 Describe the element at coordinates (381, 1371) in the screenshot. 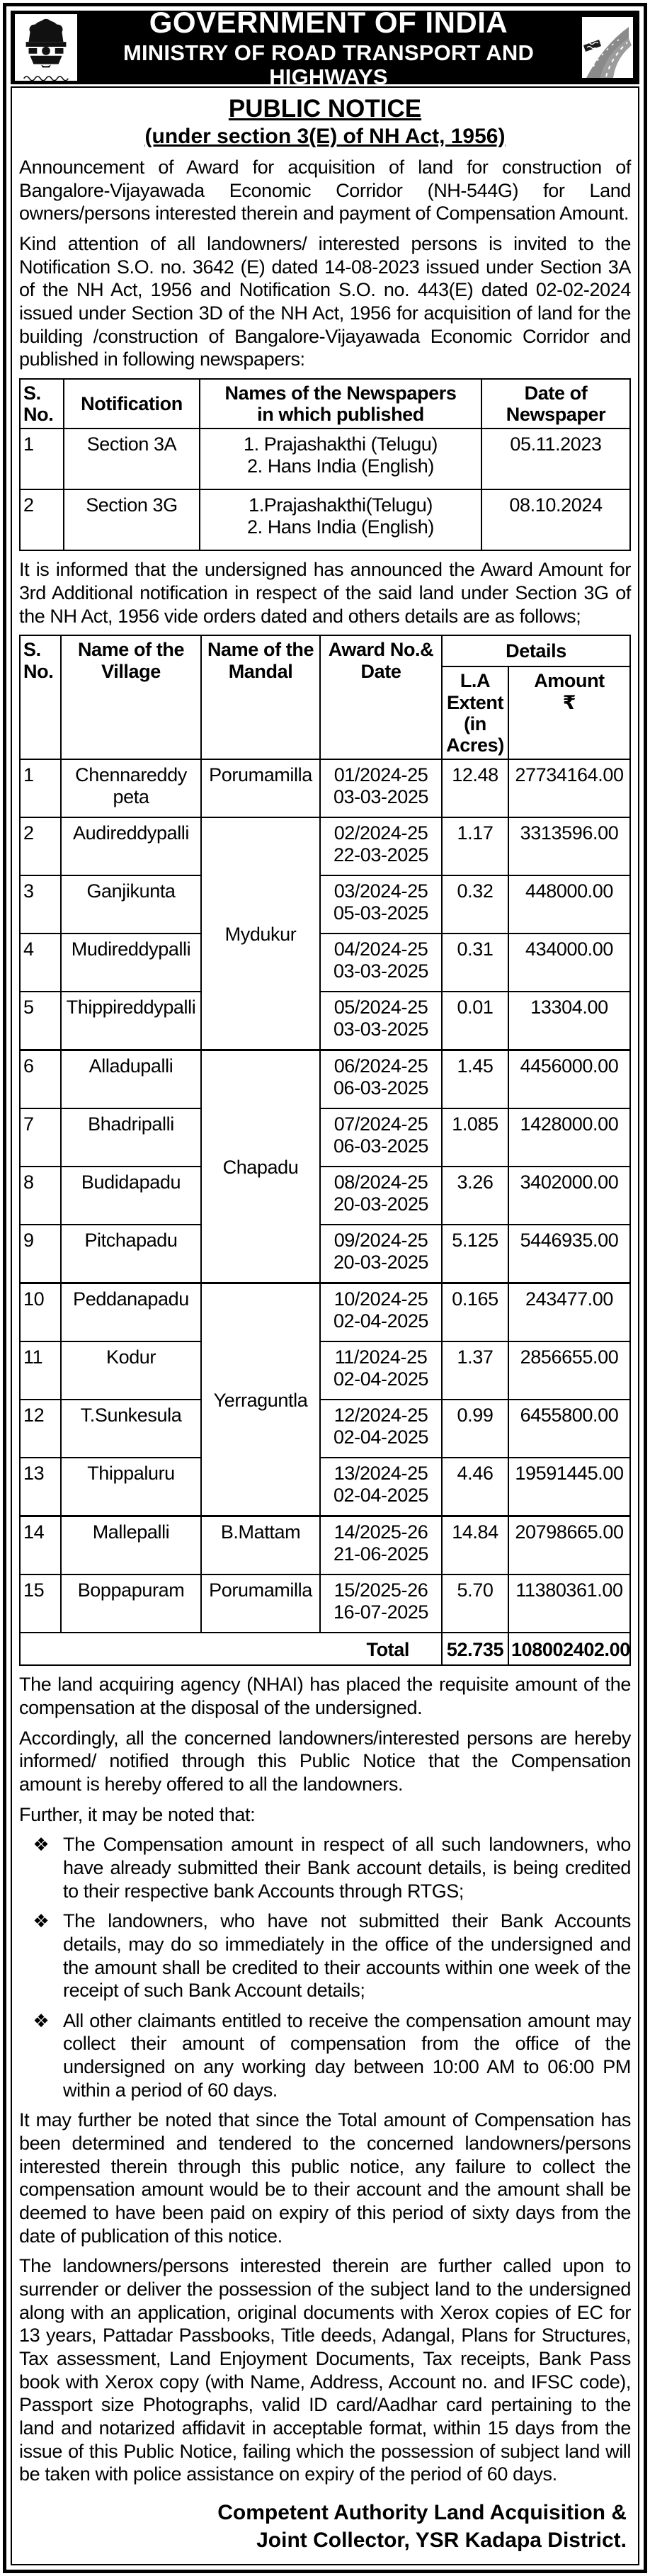

I see `aw-award-cell: 11/2024-25 02-04-2025` at that location.